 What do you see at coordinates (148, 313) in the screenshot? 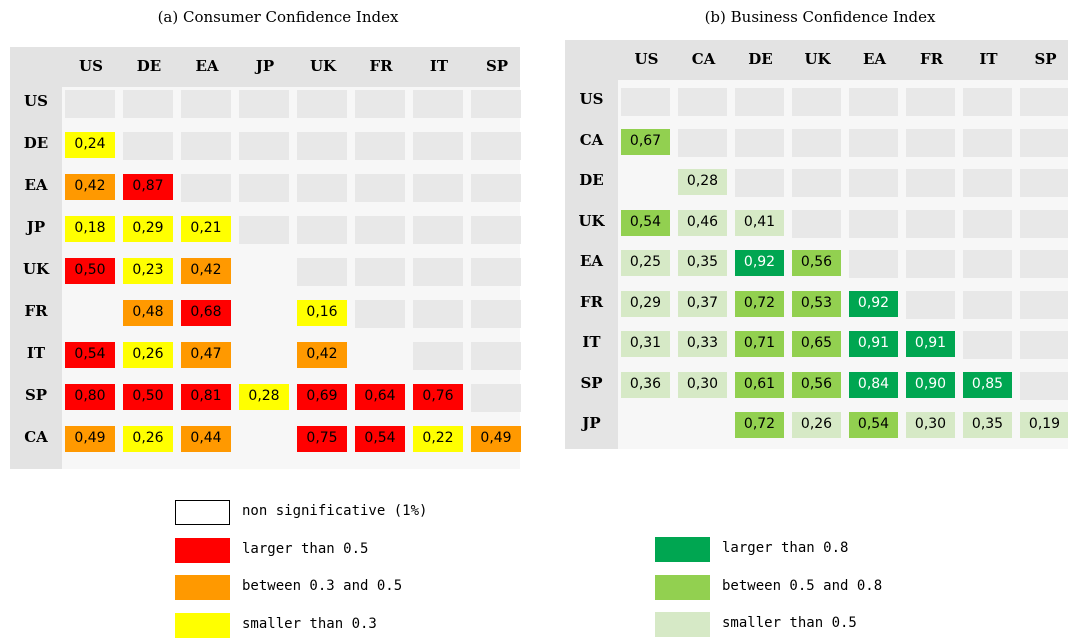
I see `heat-cell: 0,48` at bounding box center [148, 313].